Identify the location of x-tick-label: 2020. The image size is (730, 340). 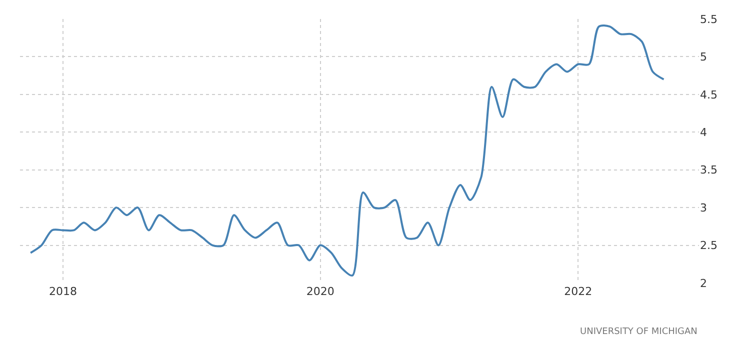
(320, 291).